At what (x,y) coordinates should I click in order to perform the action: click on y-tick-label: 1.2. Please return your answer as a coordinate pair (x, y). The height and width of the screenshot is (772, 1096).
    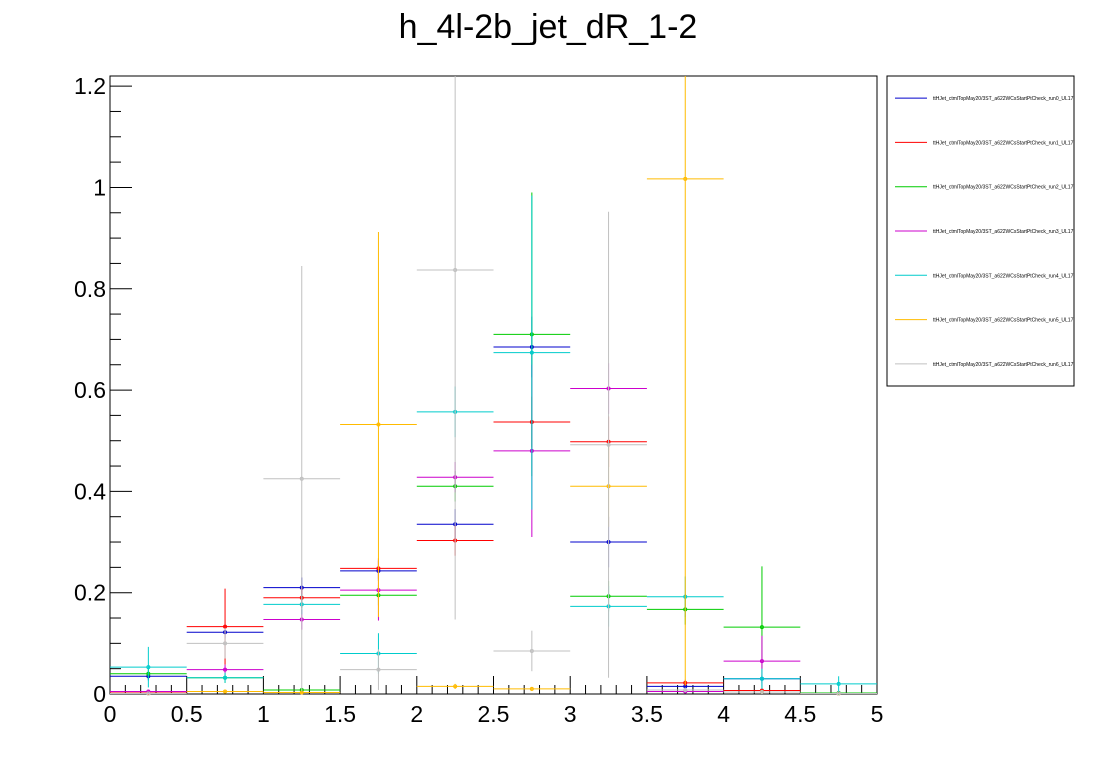
    Looking at the image, I should click on (90, 86).